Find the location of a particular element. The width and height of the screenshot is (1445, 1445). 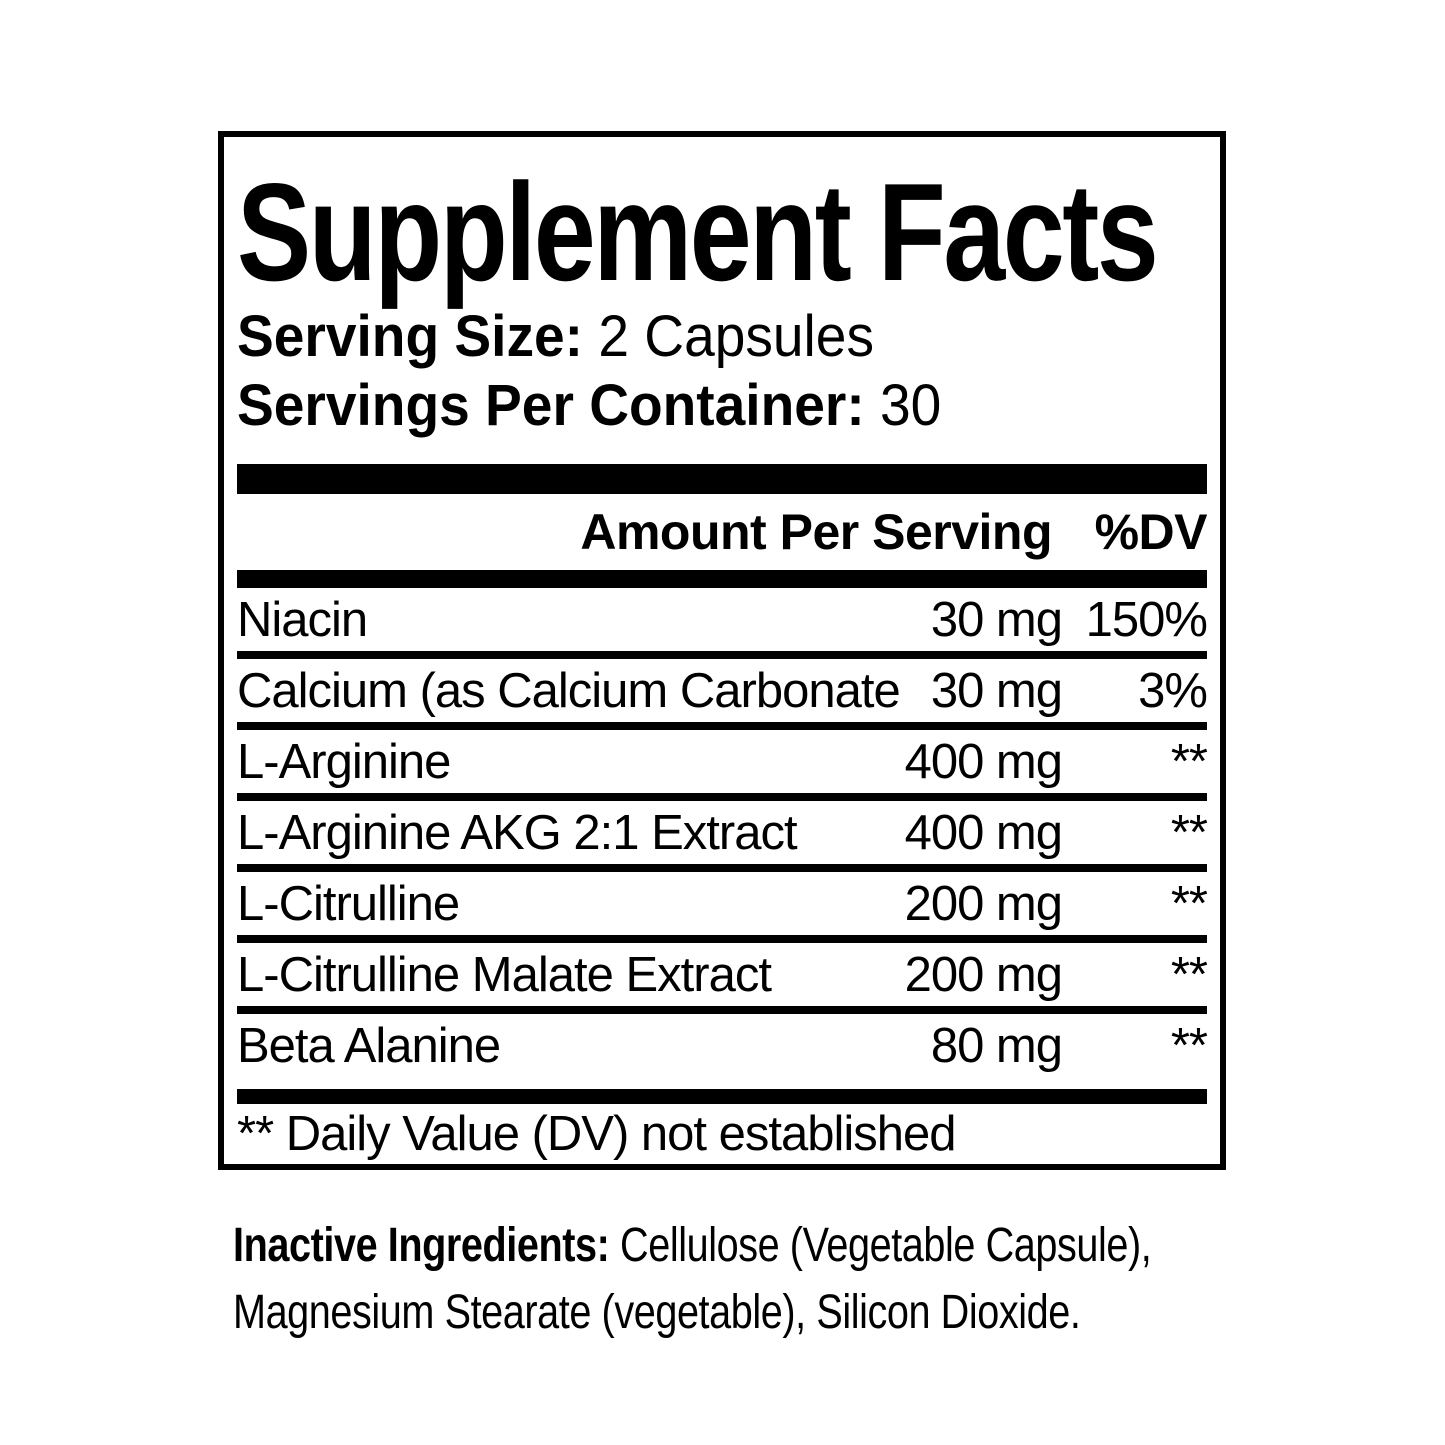

servings-per-container-line: Servings Per Container: 30 is located at coordinates (698, 405).